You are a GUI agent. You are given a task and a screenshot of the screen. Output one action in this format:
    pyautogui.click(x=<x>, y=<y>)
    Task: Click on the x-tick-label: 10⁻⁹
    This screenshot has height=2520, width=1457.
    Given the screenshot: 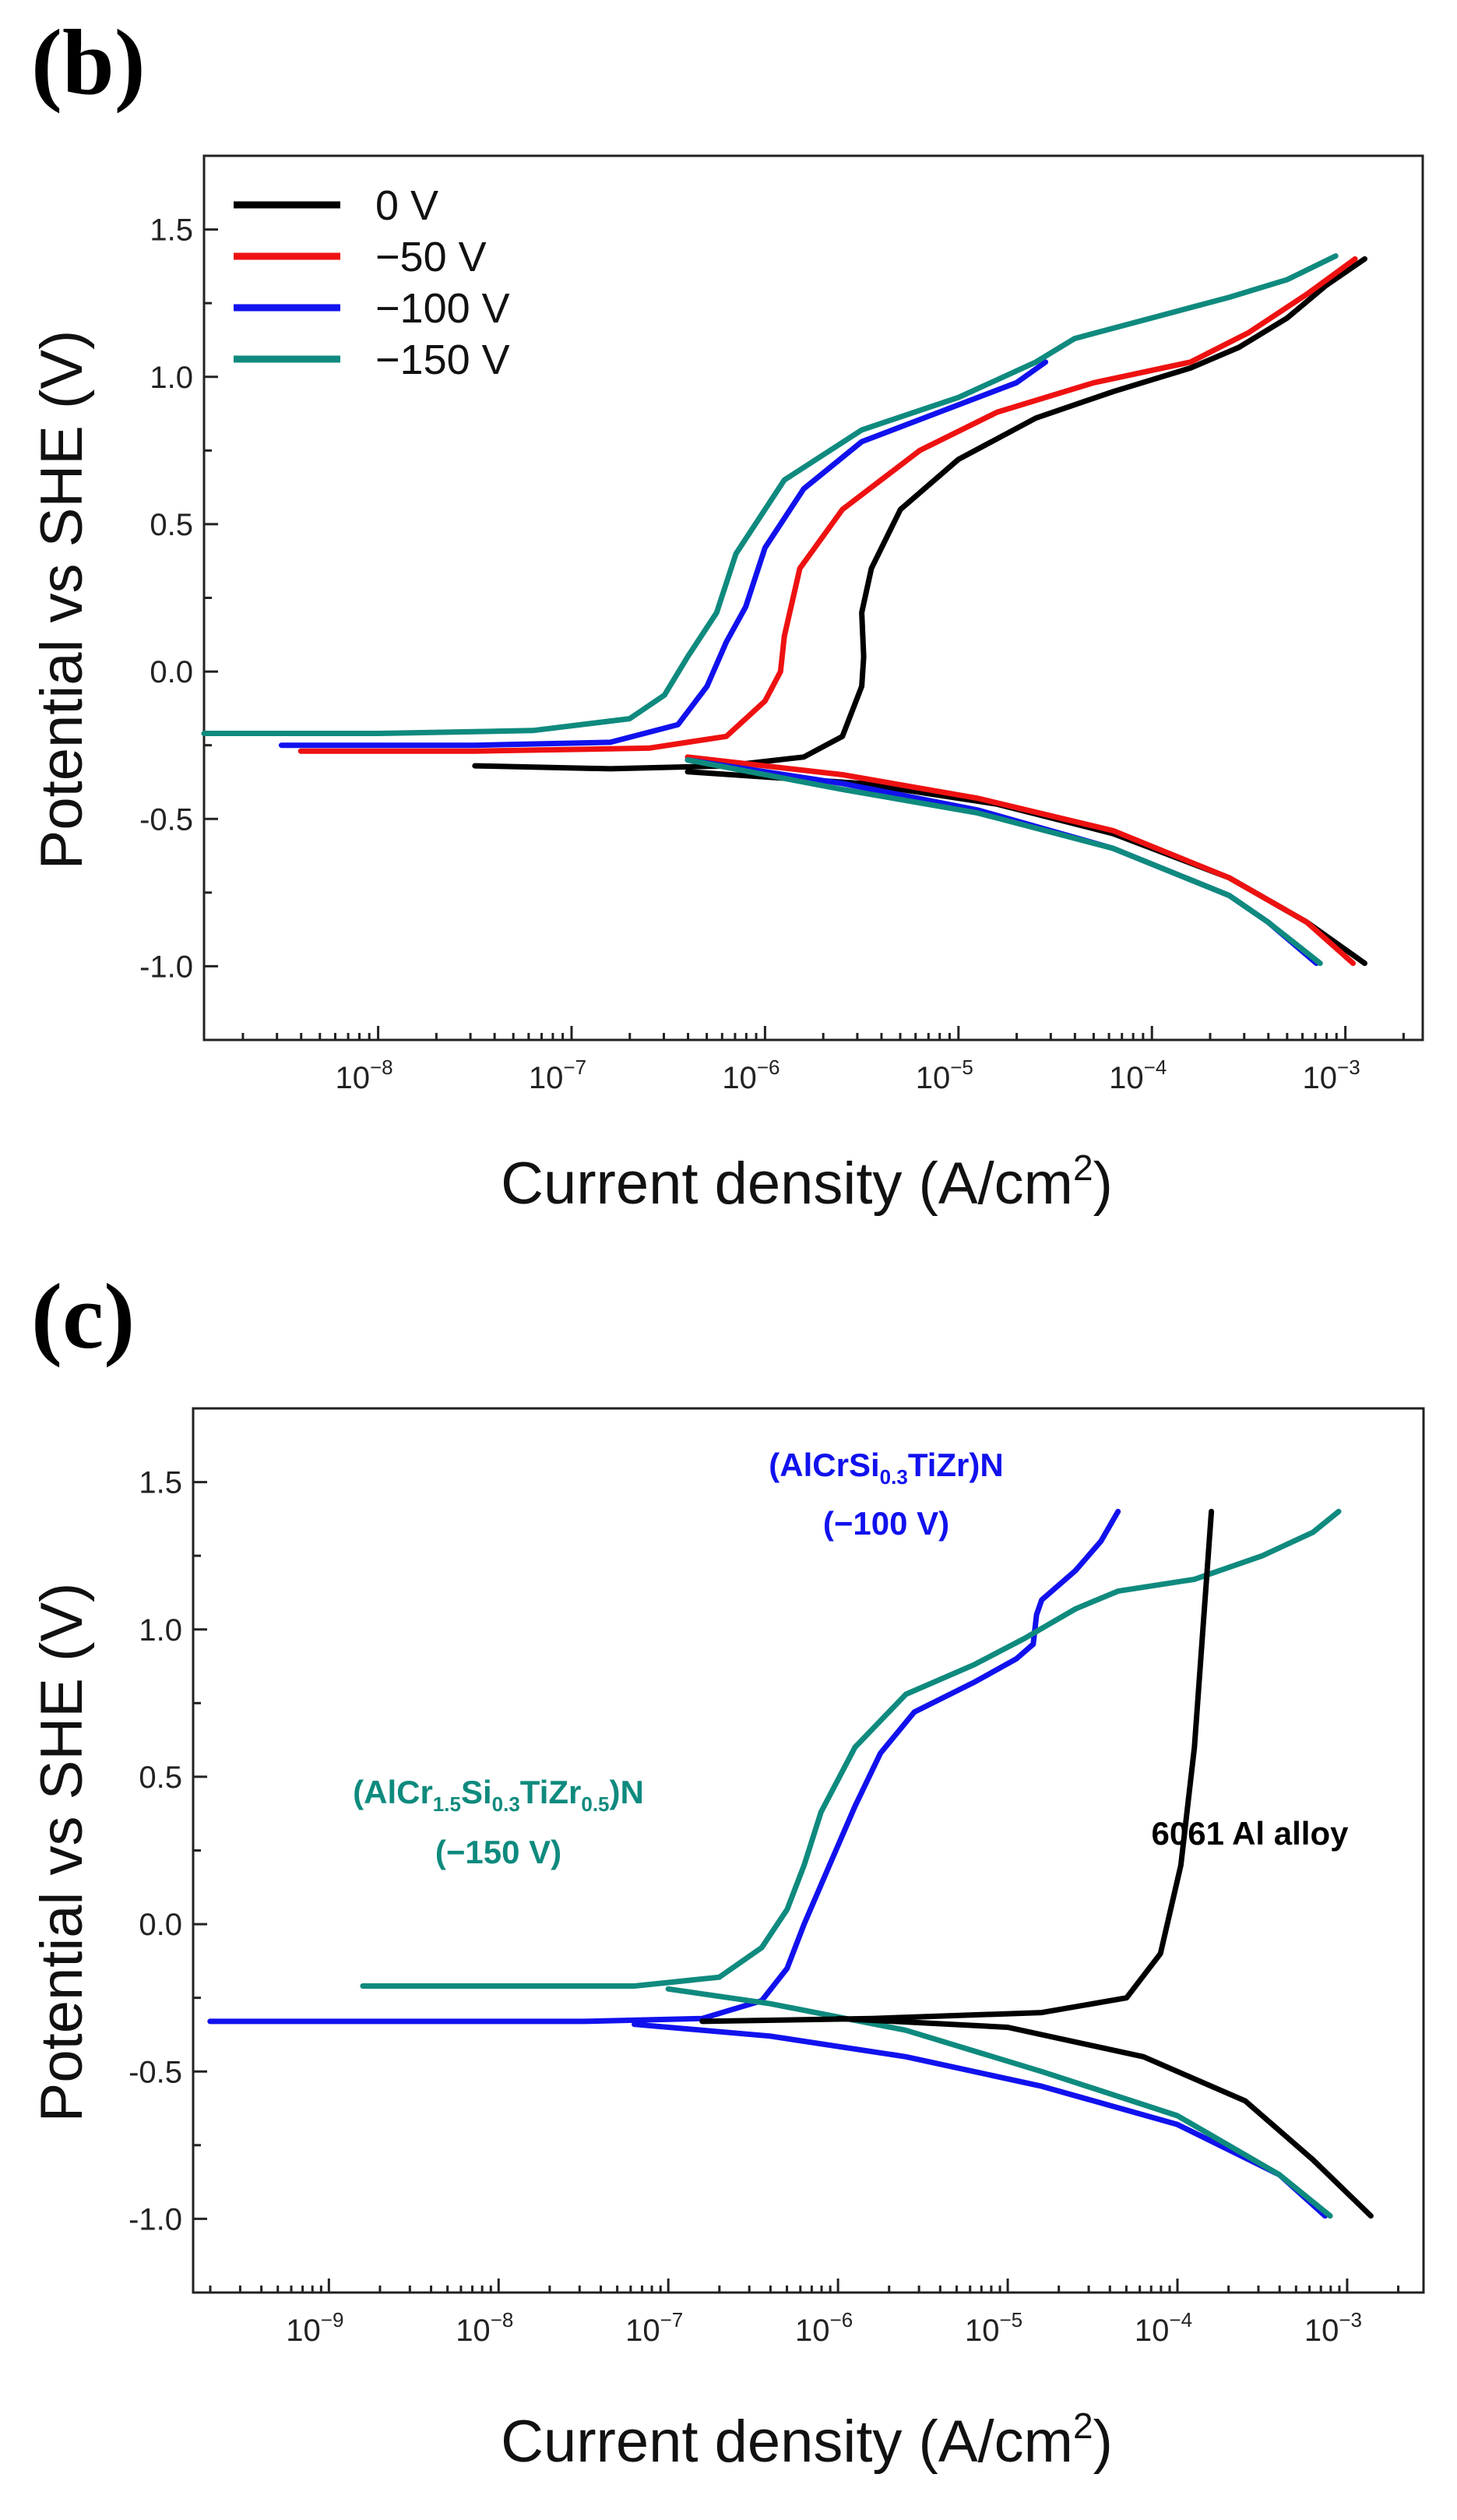 What is the action you would take?
    pyautogui.click(x=314, y=2328)
    